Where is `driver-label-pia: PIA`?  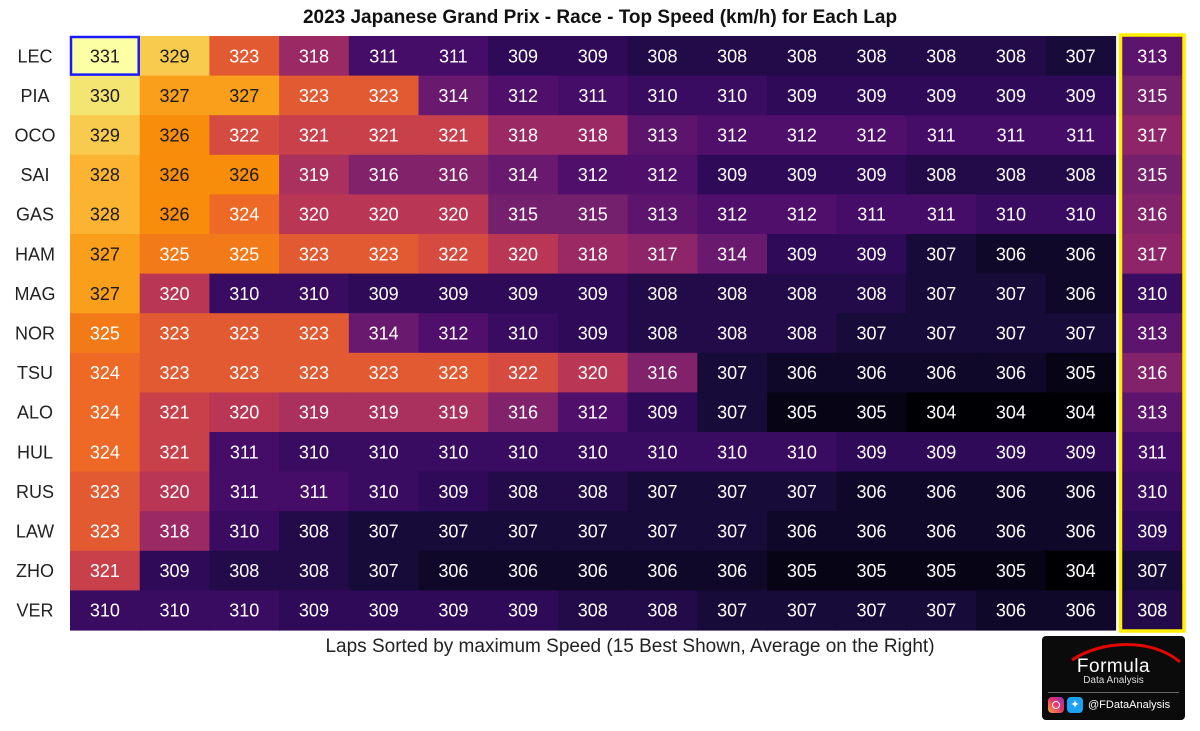 driver-label-pia: PIA is located at coordinates (34, 96).